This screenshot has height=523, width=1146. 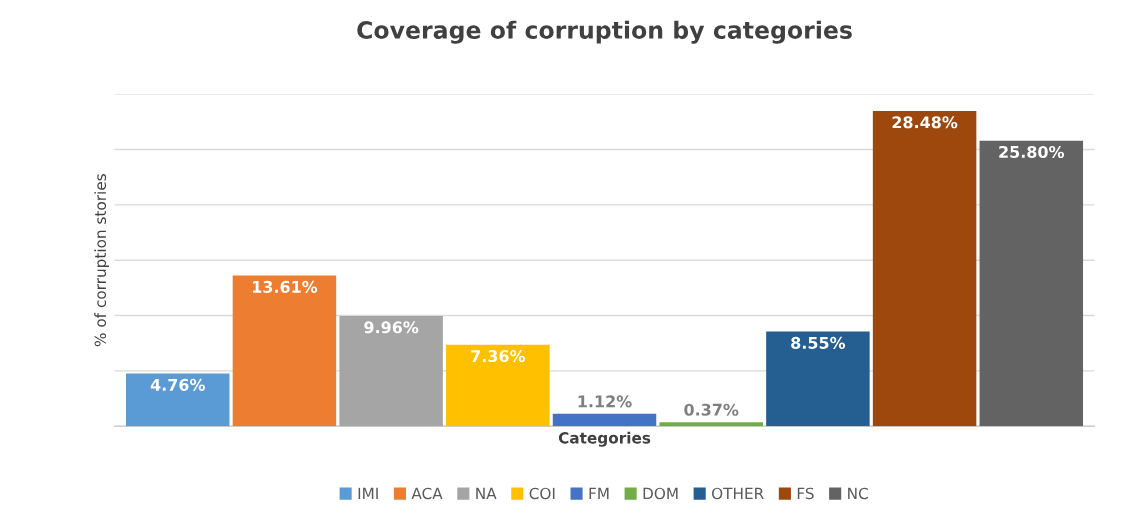 What do you see at coordinates (391, 327) in the screenshot?
I see `data-label: 9.96%` at bounding box center [391, 327].